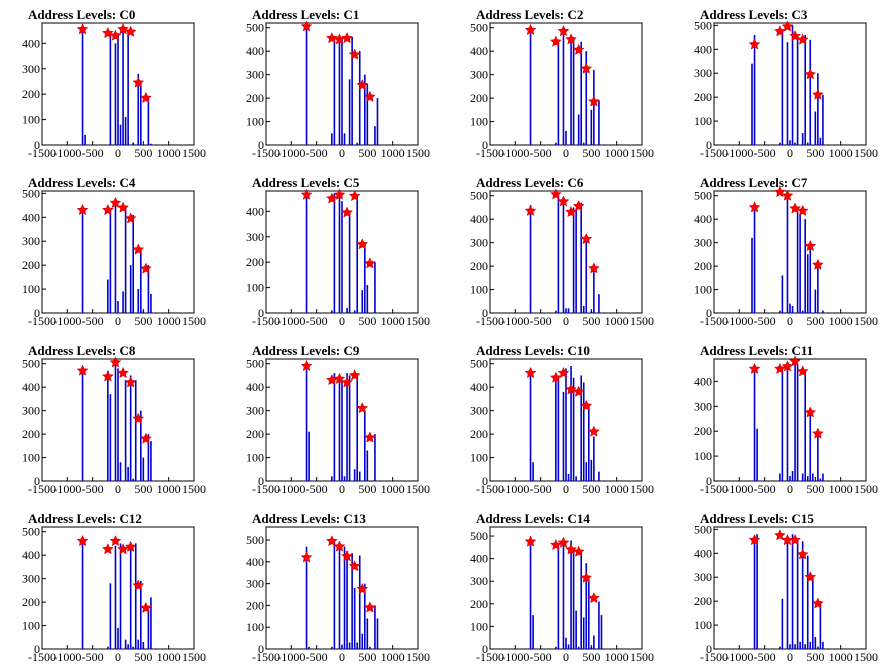 The height and width of the screenshot is (672, 896). What do you see at coordinates (790, 420) in the screenshot?
I see `plot-frame` at bounding box center [790, 420].